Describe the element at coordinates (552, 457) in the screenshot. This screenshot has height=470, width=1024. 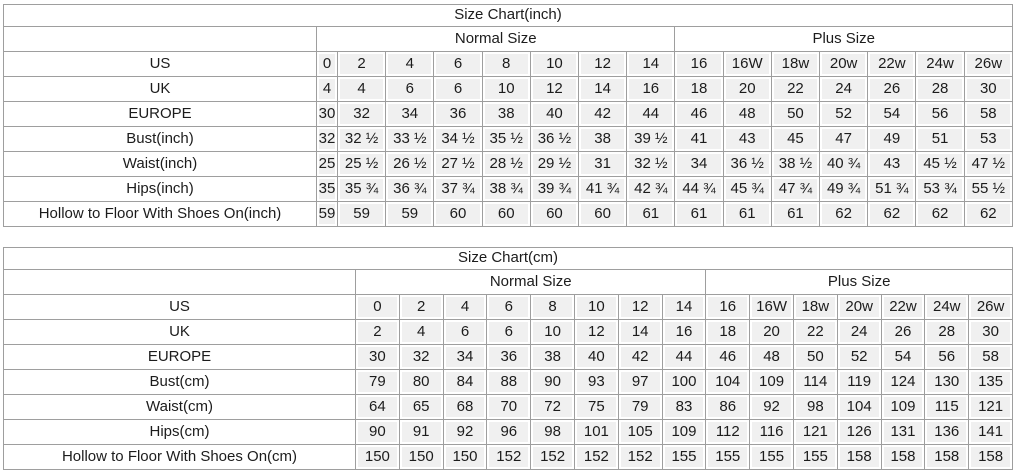
I see `size-cell: 152` at that location.